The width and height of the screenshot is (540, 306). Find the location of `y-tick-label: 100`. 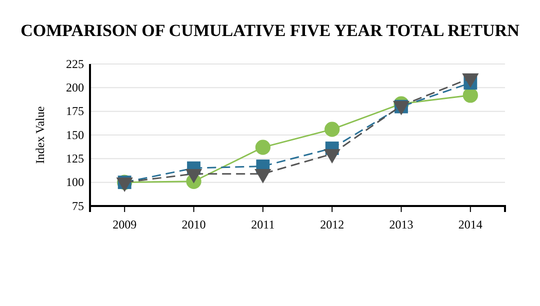

y-tick-label: 100 is located at coordinates (75, 182).